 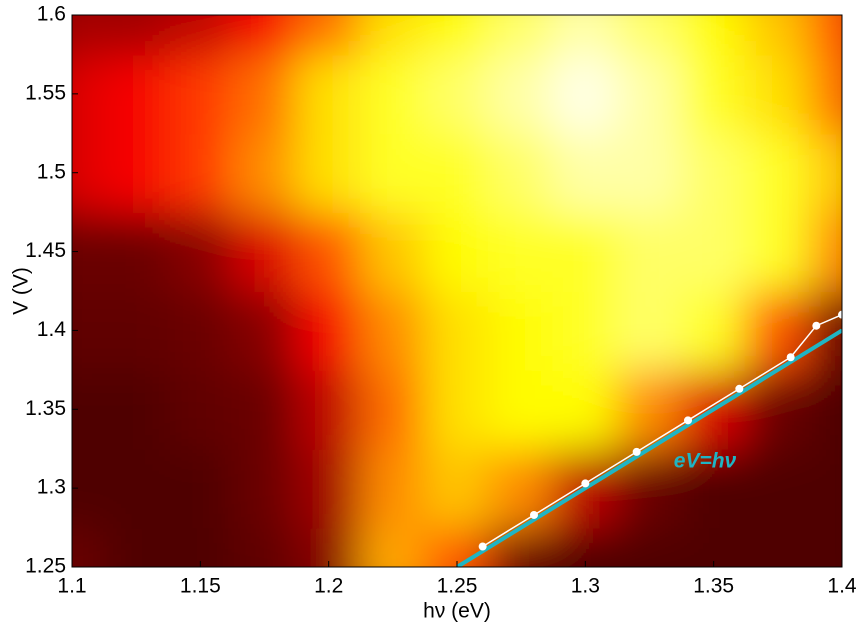 What do you see at coordinates (71, 586) in the screenshot?
I see `x-tick-label: 1.1` at bounding box center [71, 586].